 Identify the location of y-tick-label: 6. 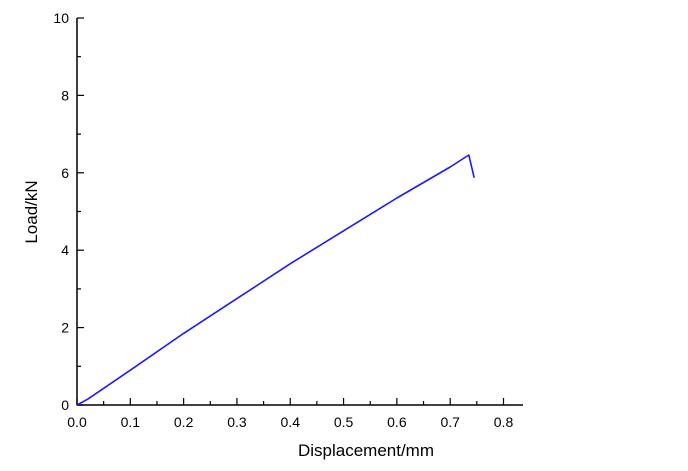
(65, 173).